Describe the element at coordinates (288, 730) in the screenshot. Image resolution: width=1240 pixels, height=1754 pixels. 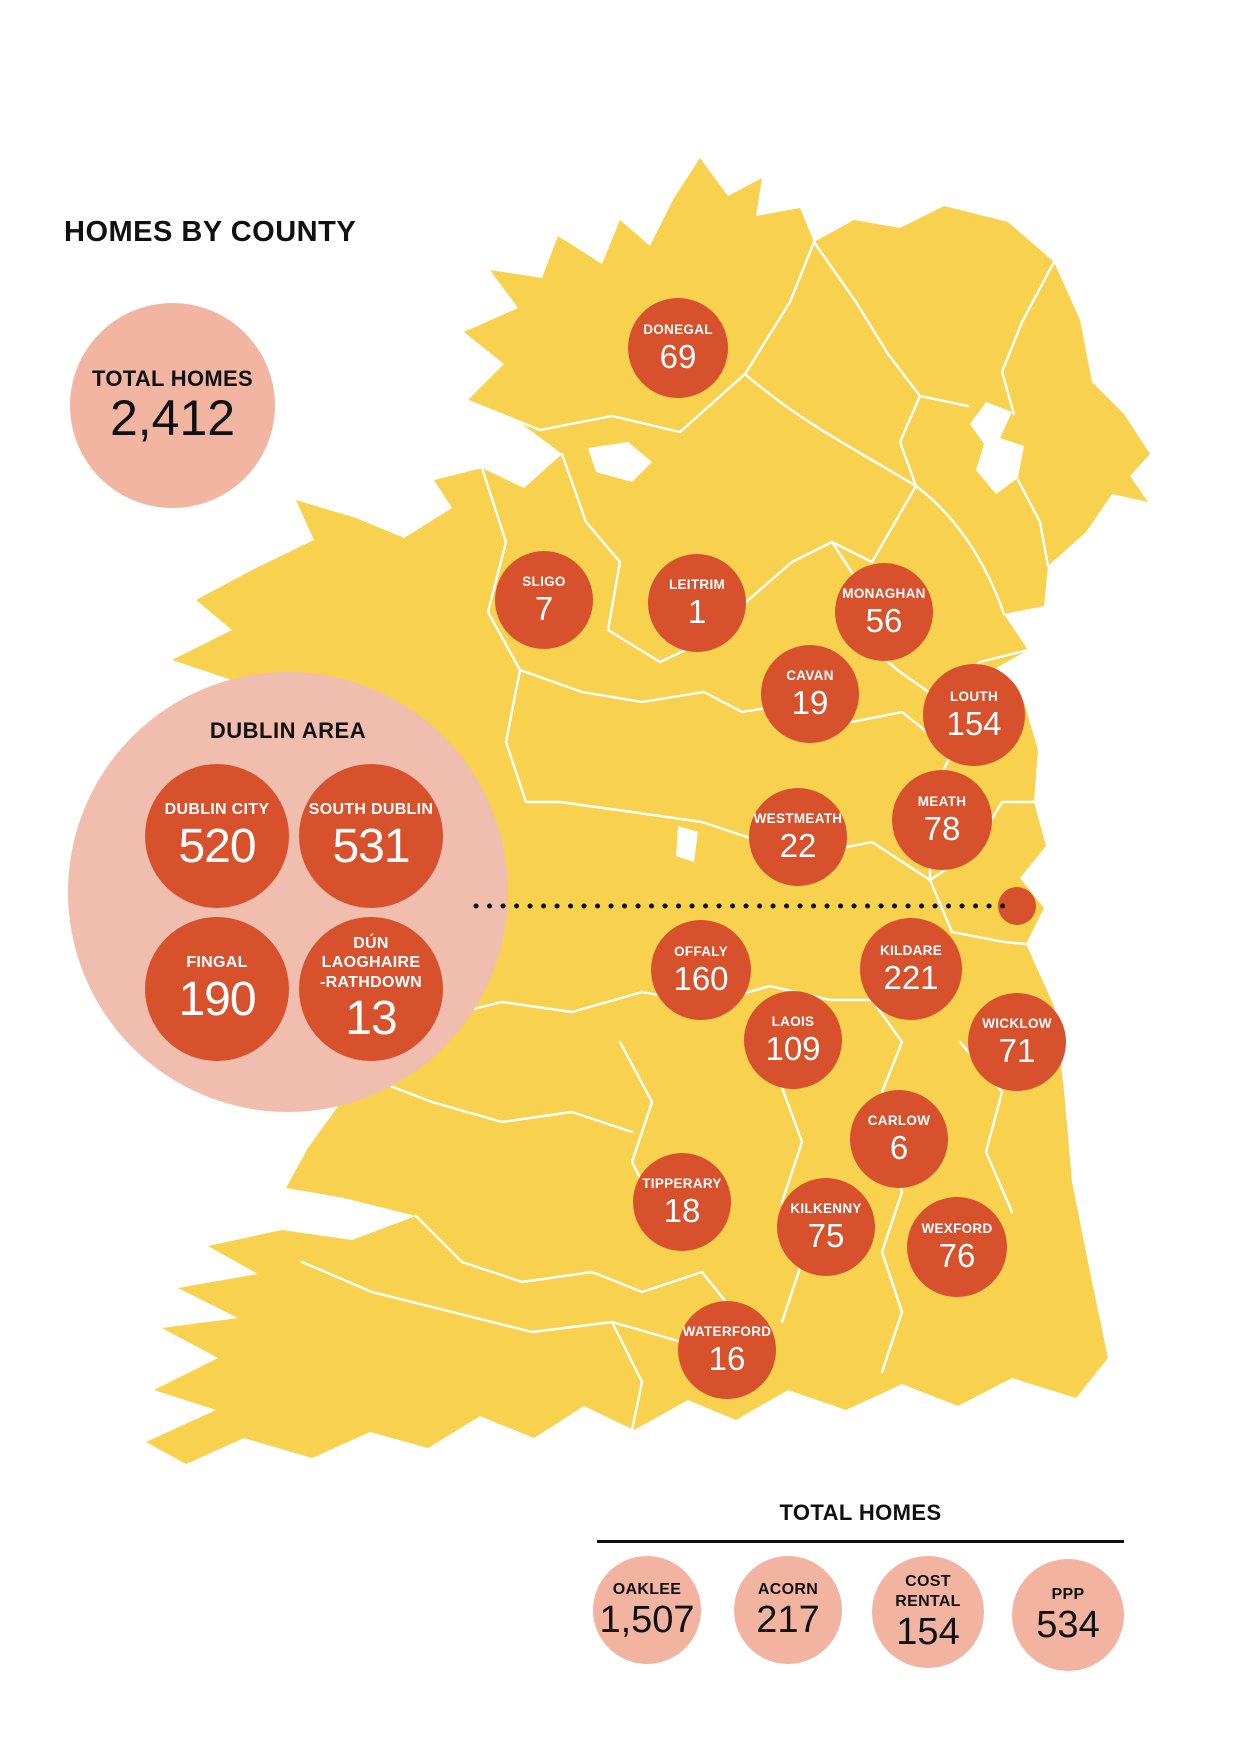
I see `dublin-area-title: DUBLIN AREA` at that location.